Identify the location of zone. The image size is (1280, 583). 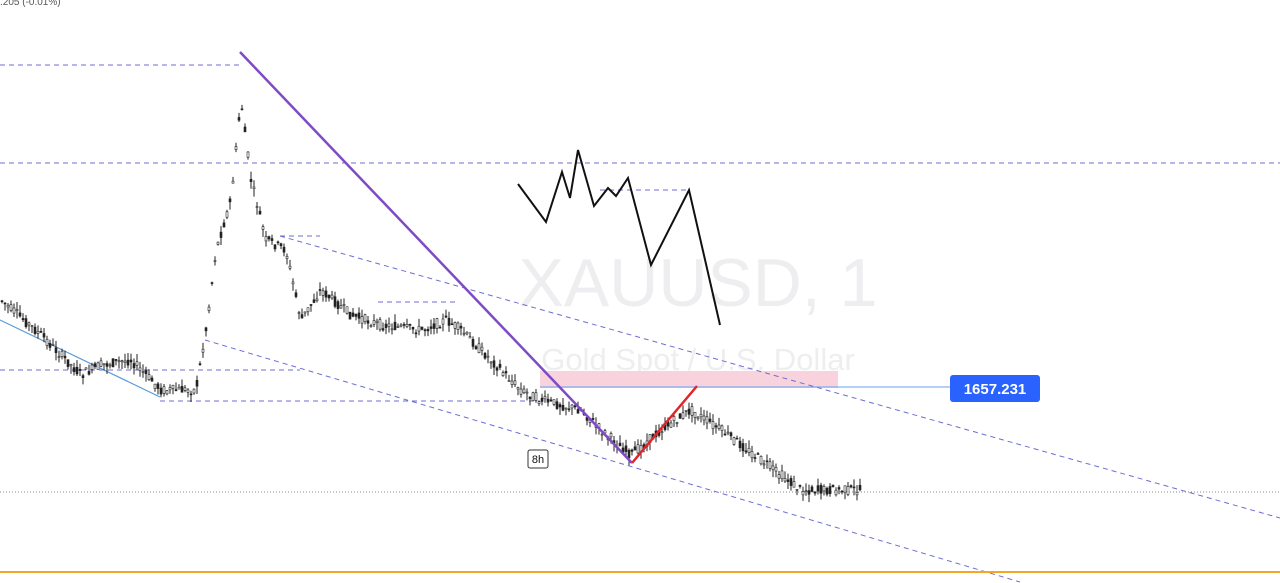
(689, 379).